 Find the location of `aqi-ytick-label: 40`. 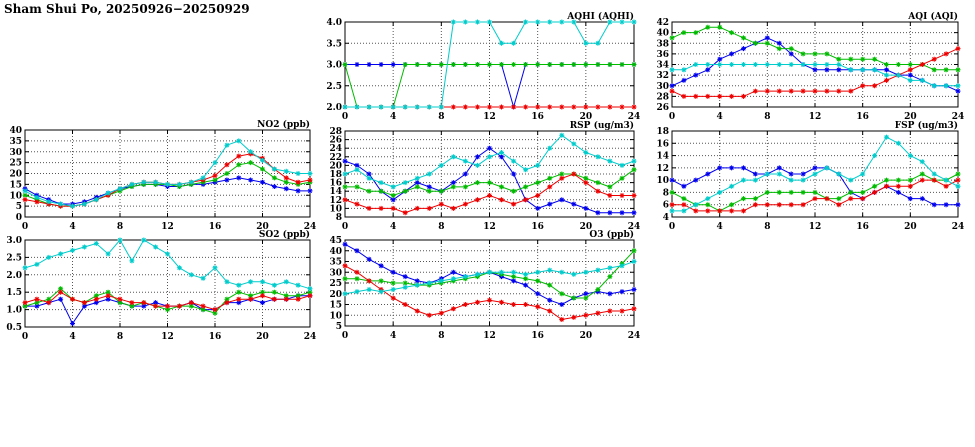

aqi-ytick-label: 40 is located at coordinates (662, 34).